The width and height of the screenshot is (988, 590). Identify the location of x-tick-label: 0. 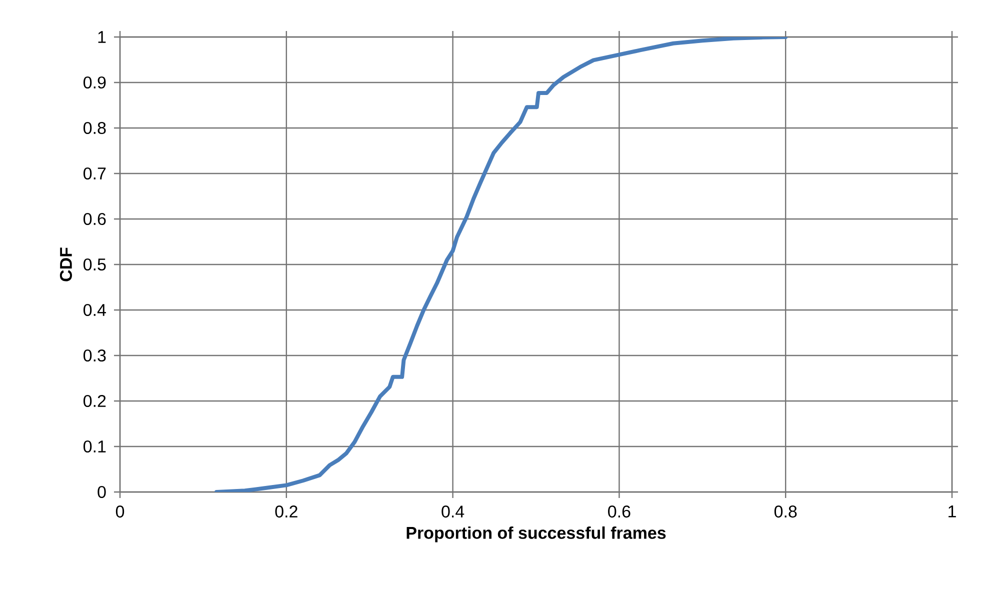
(120, 512).